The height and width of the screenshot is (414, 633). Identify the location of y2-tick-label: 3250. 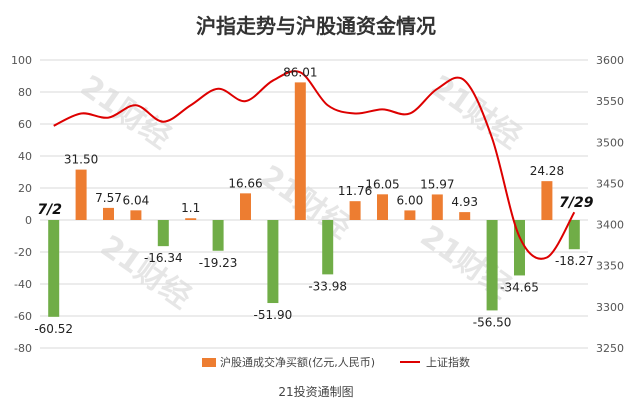
(610, 348).